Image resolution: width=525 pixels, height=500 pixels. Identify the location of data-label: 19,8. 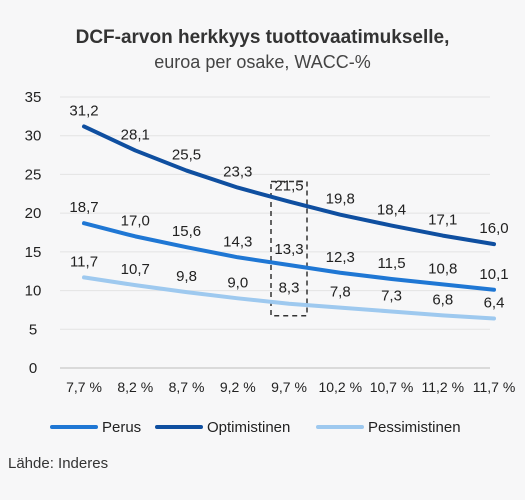
(340, 199).